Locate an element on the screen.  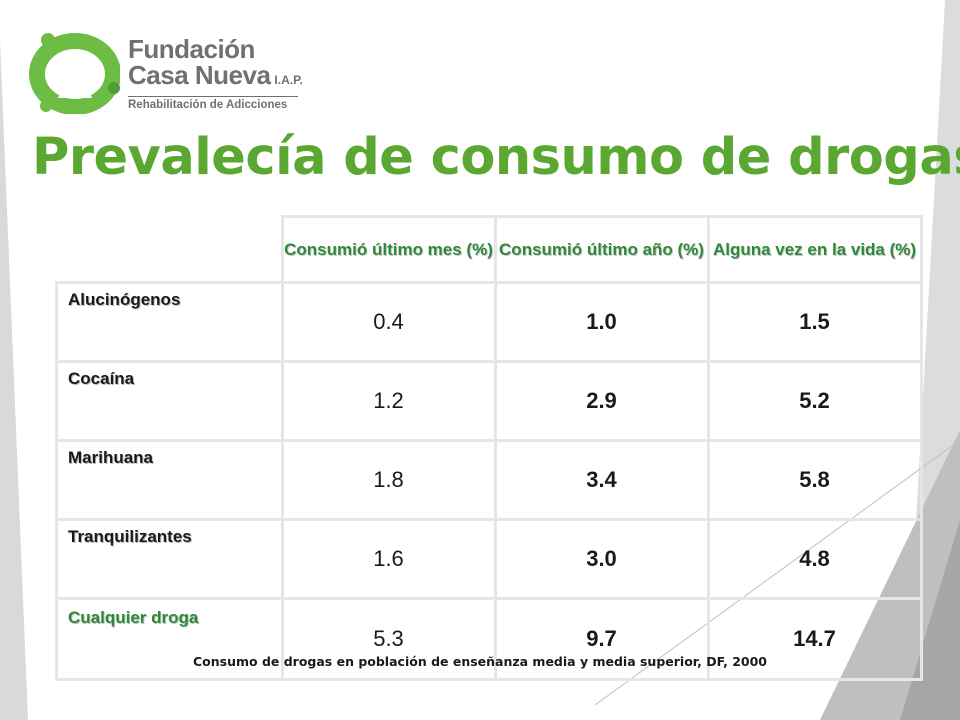
table-row: Cualquier droga 5.3 9.7 14.7 is located at coordinates (489, 639).